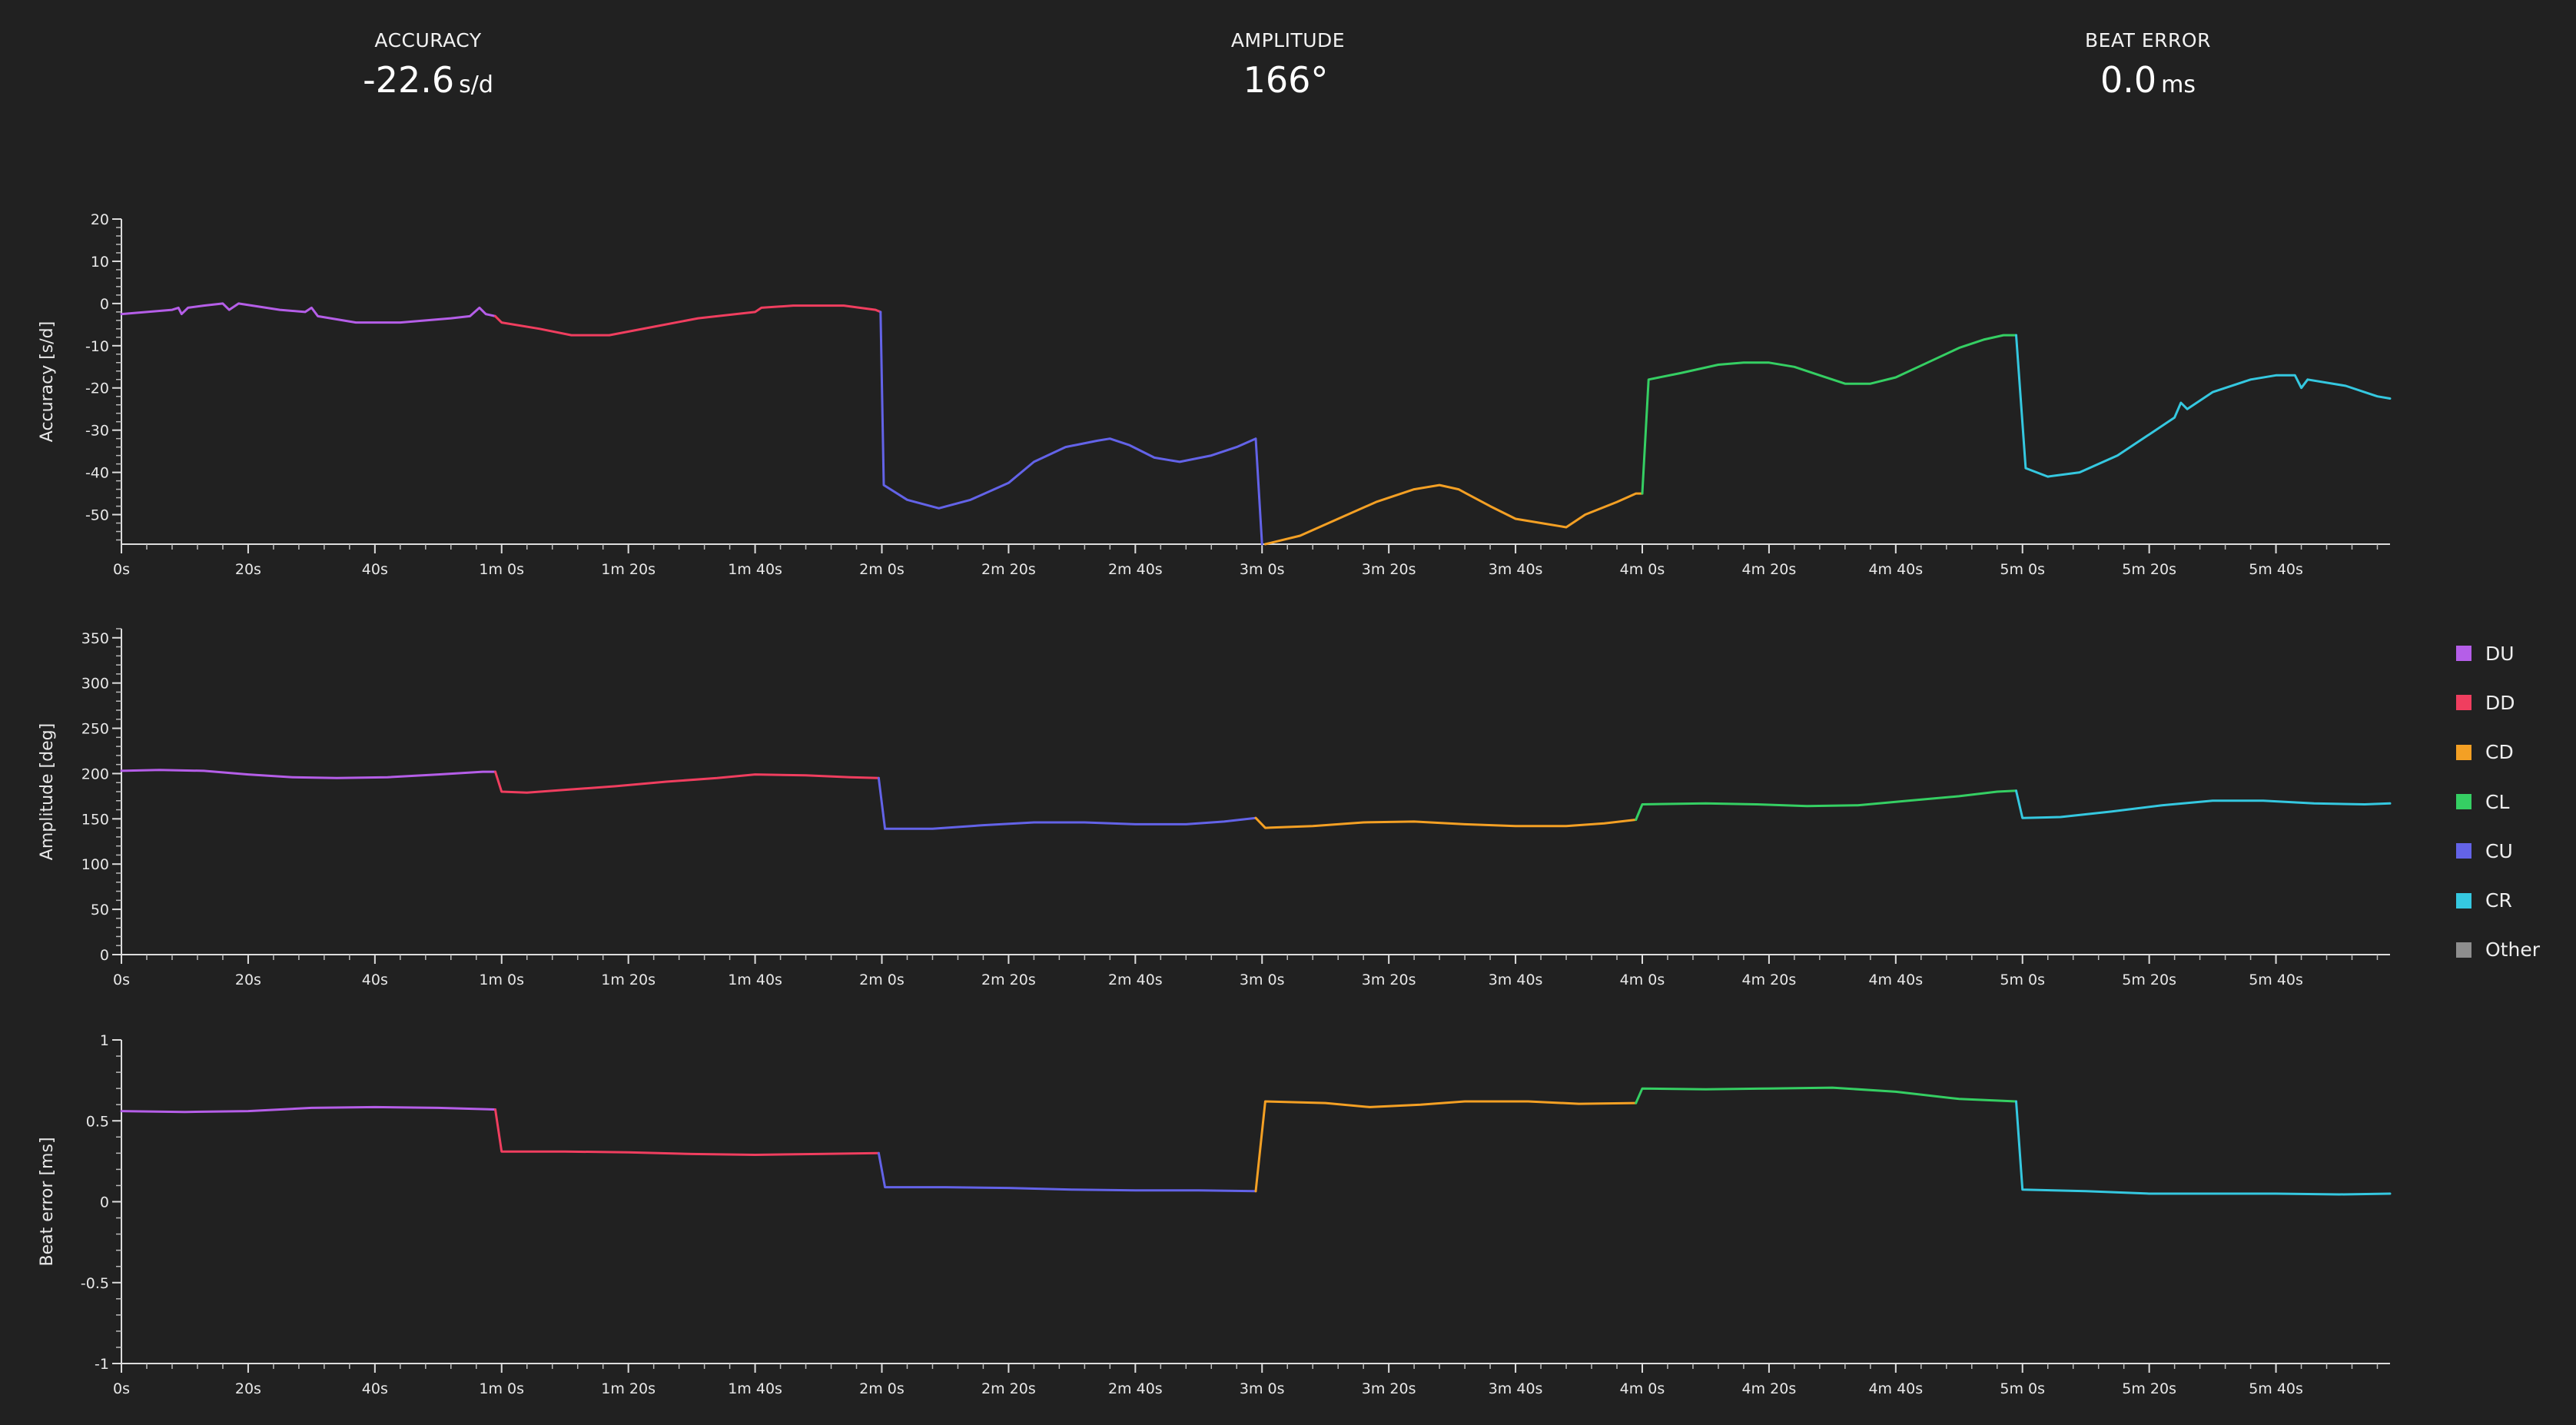 This screenshot has height=1425, width=2576. I want to click on legend-label: CL, so click(2497, 802).